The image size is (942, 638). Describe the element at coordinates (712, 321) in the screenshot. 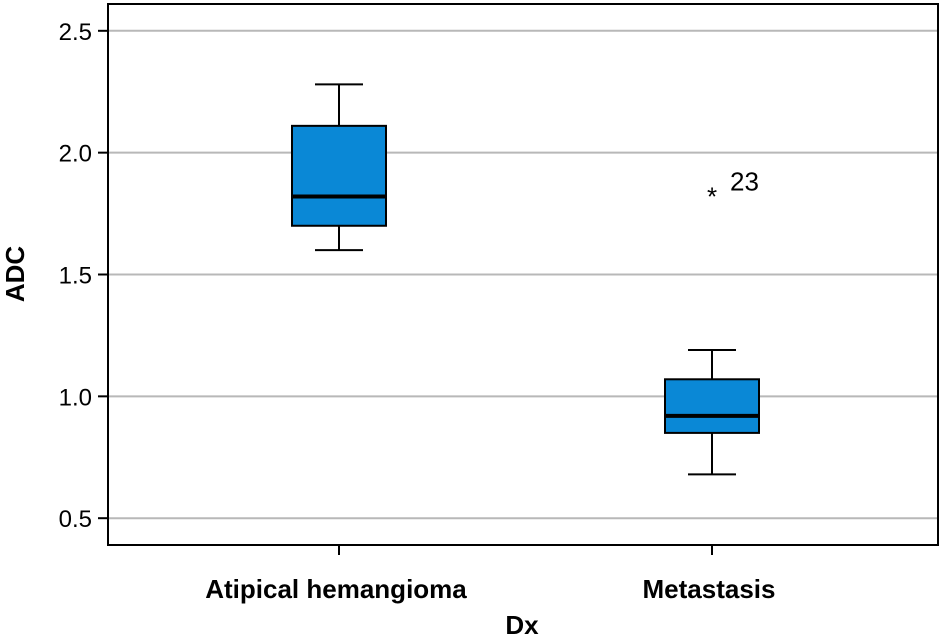

I see `box-group: * 23` at that location.